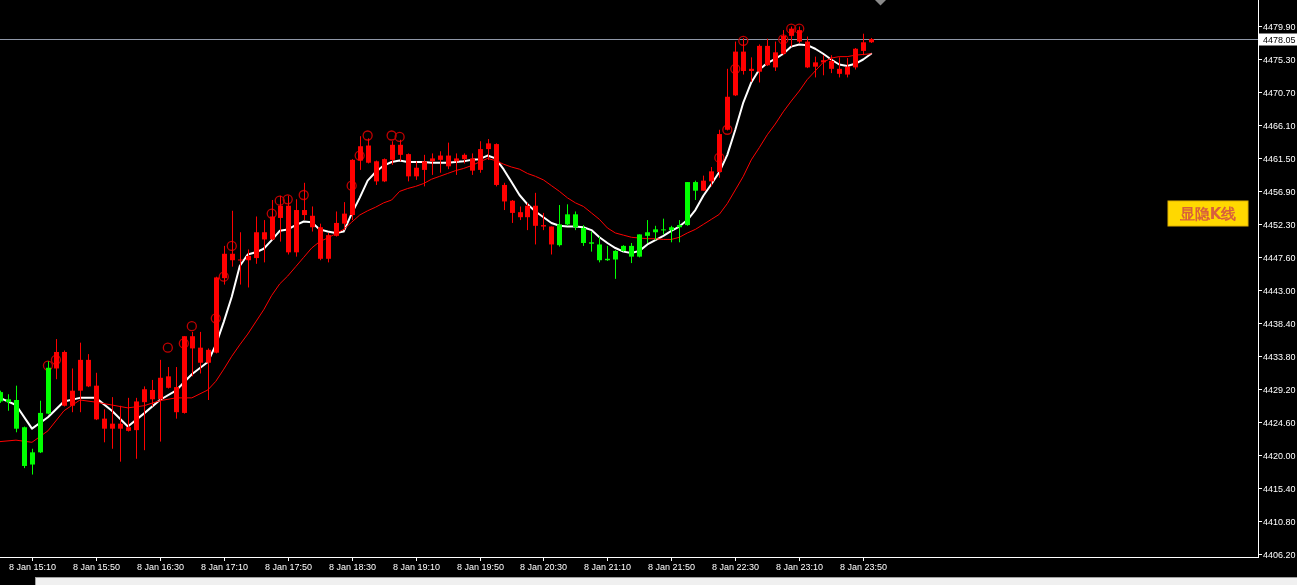  I want to click on y-tick-label: 4420.00, so click(1279, 455).